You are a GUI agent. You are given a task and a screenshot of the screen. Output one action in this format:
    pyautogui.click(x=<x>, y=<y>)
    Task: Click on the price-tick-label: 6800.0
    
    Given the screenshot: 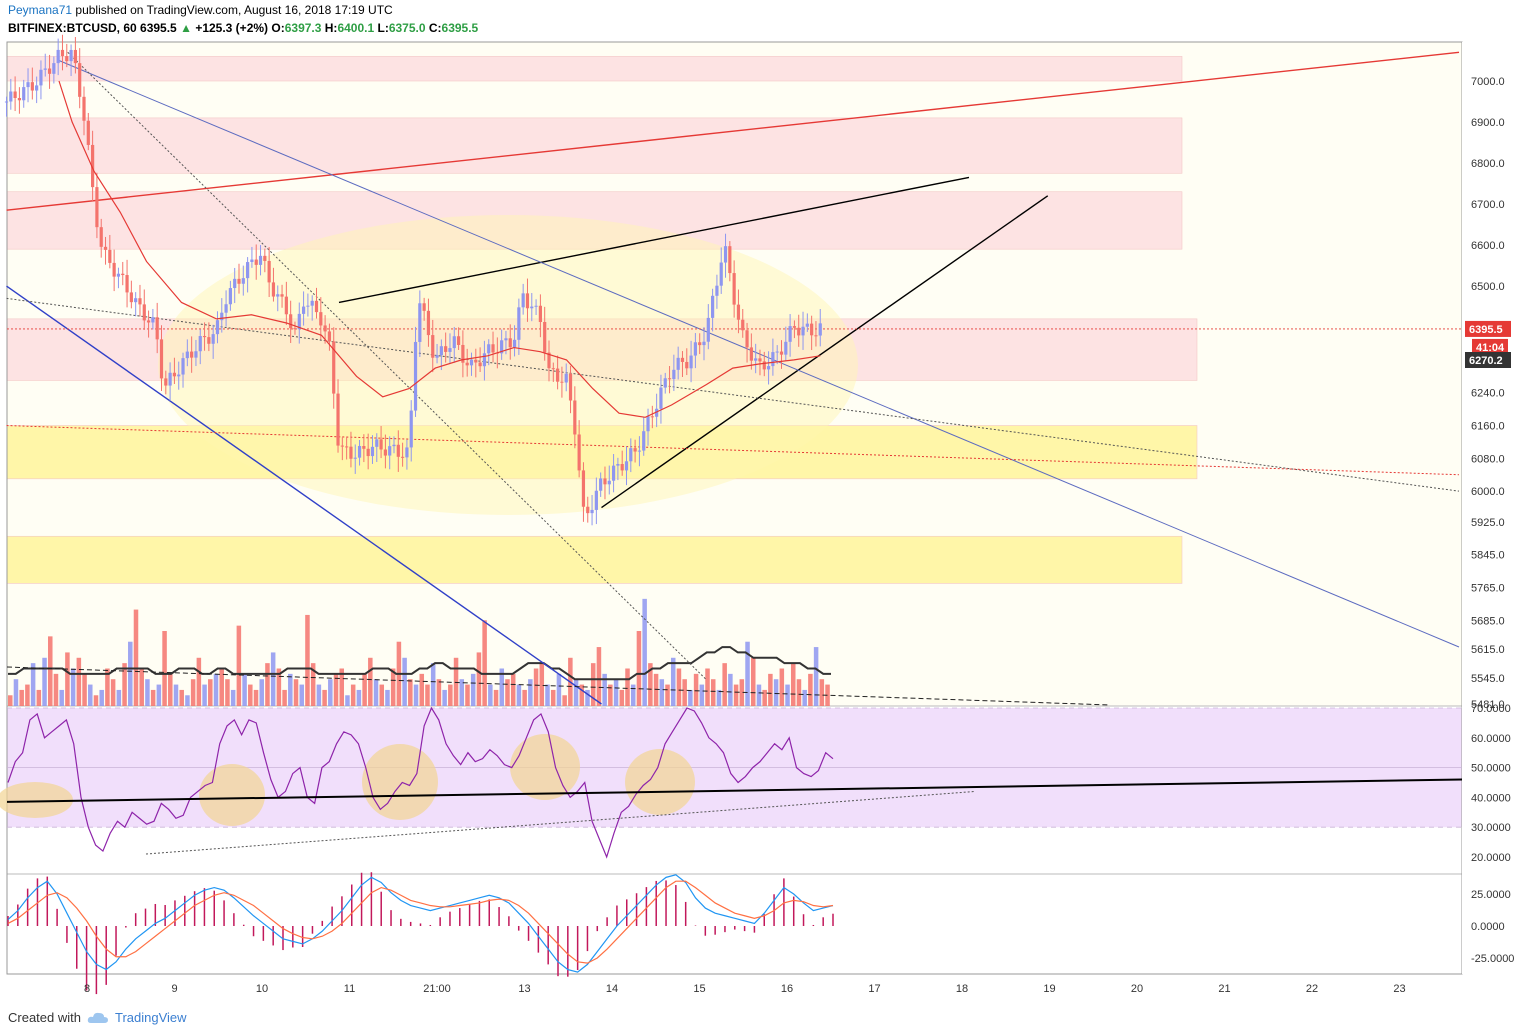 What is the action you would take?
    pyautogui.click(x=1488, y=164)
    